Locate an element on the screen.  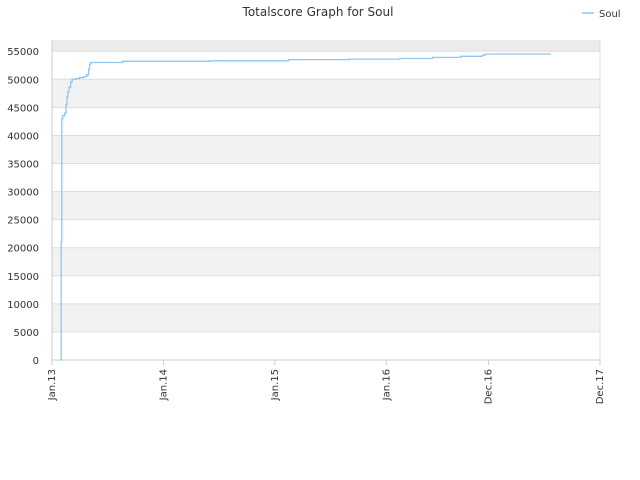
legend: Soul is located at coordinates (601, 14).